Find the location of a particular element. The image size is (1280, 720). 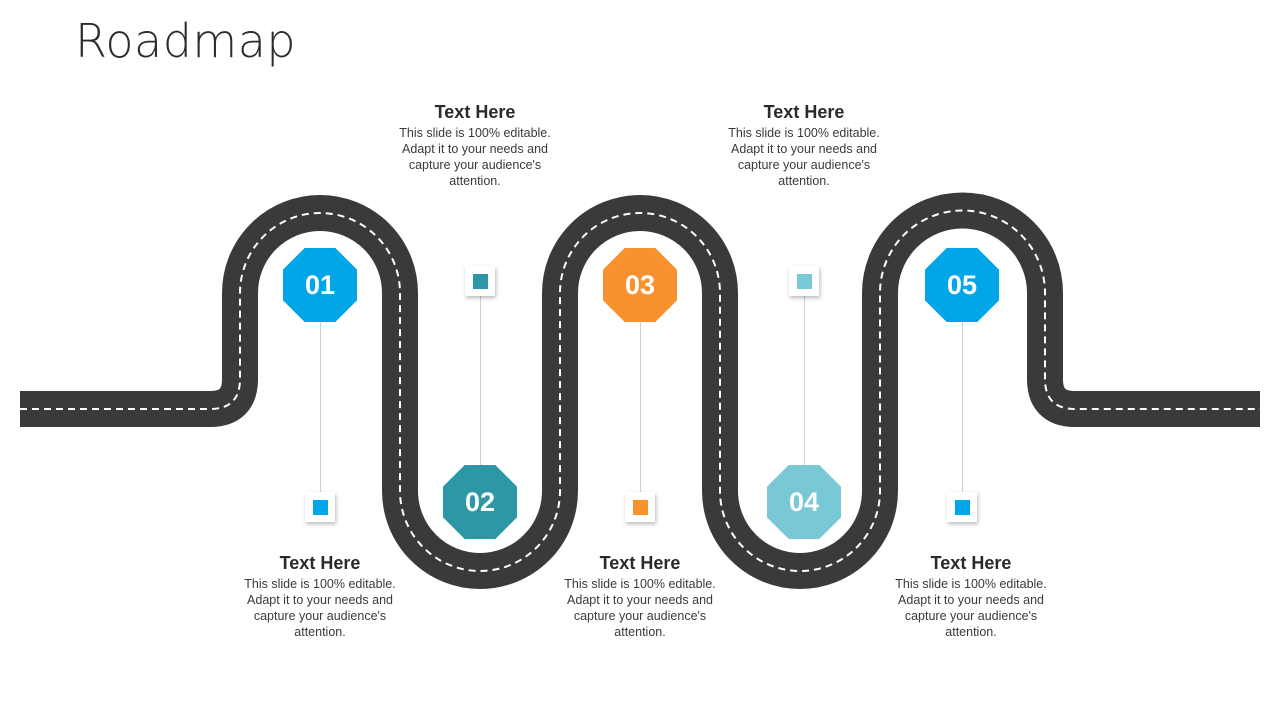

milestone-badge-03: 03 is located at coordinates (640, 285).